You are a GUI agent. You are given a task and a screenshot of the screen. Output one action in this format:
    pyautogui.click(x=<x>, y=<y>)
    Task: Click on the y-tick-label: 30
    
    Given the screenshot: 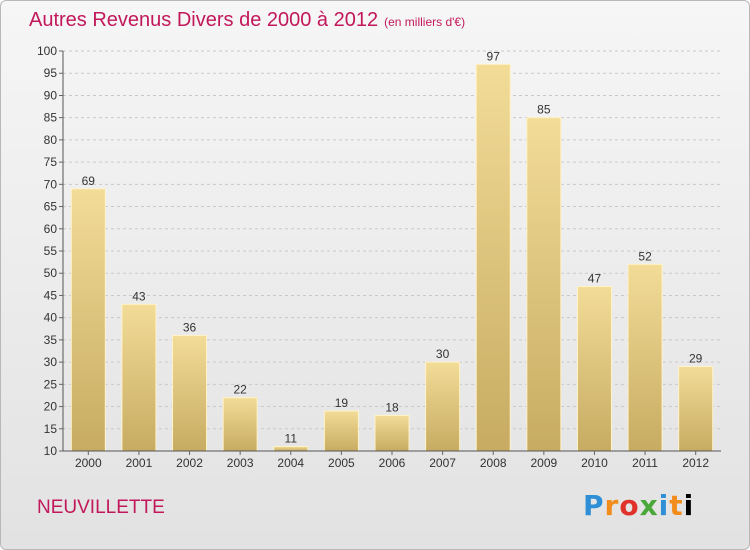 What is the action you would take?
    pyautogui.click(x=51, y=362)
    